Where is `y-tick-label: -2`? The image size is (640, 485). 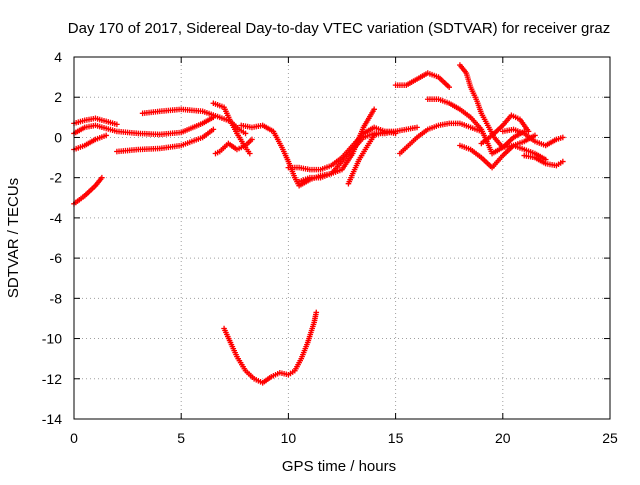 y-tick-label: -2 is located at coordinates (56, 178).